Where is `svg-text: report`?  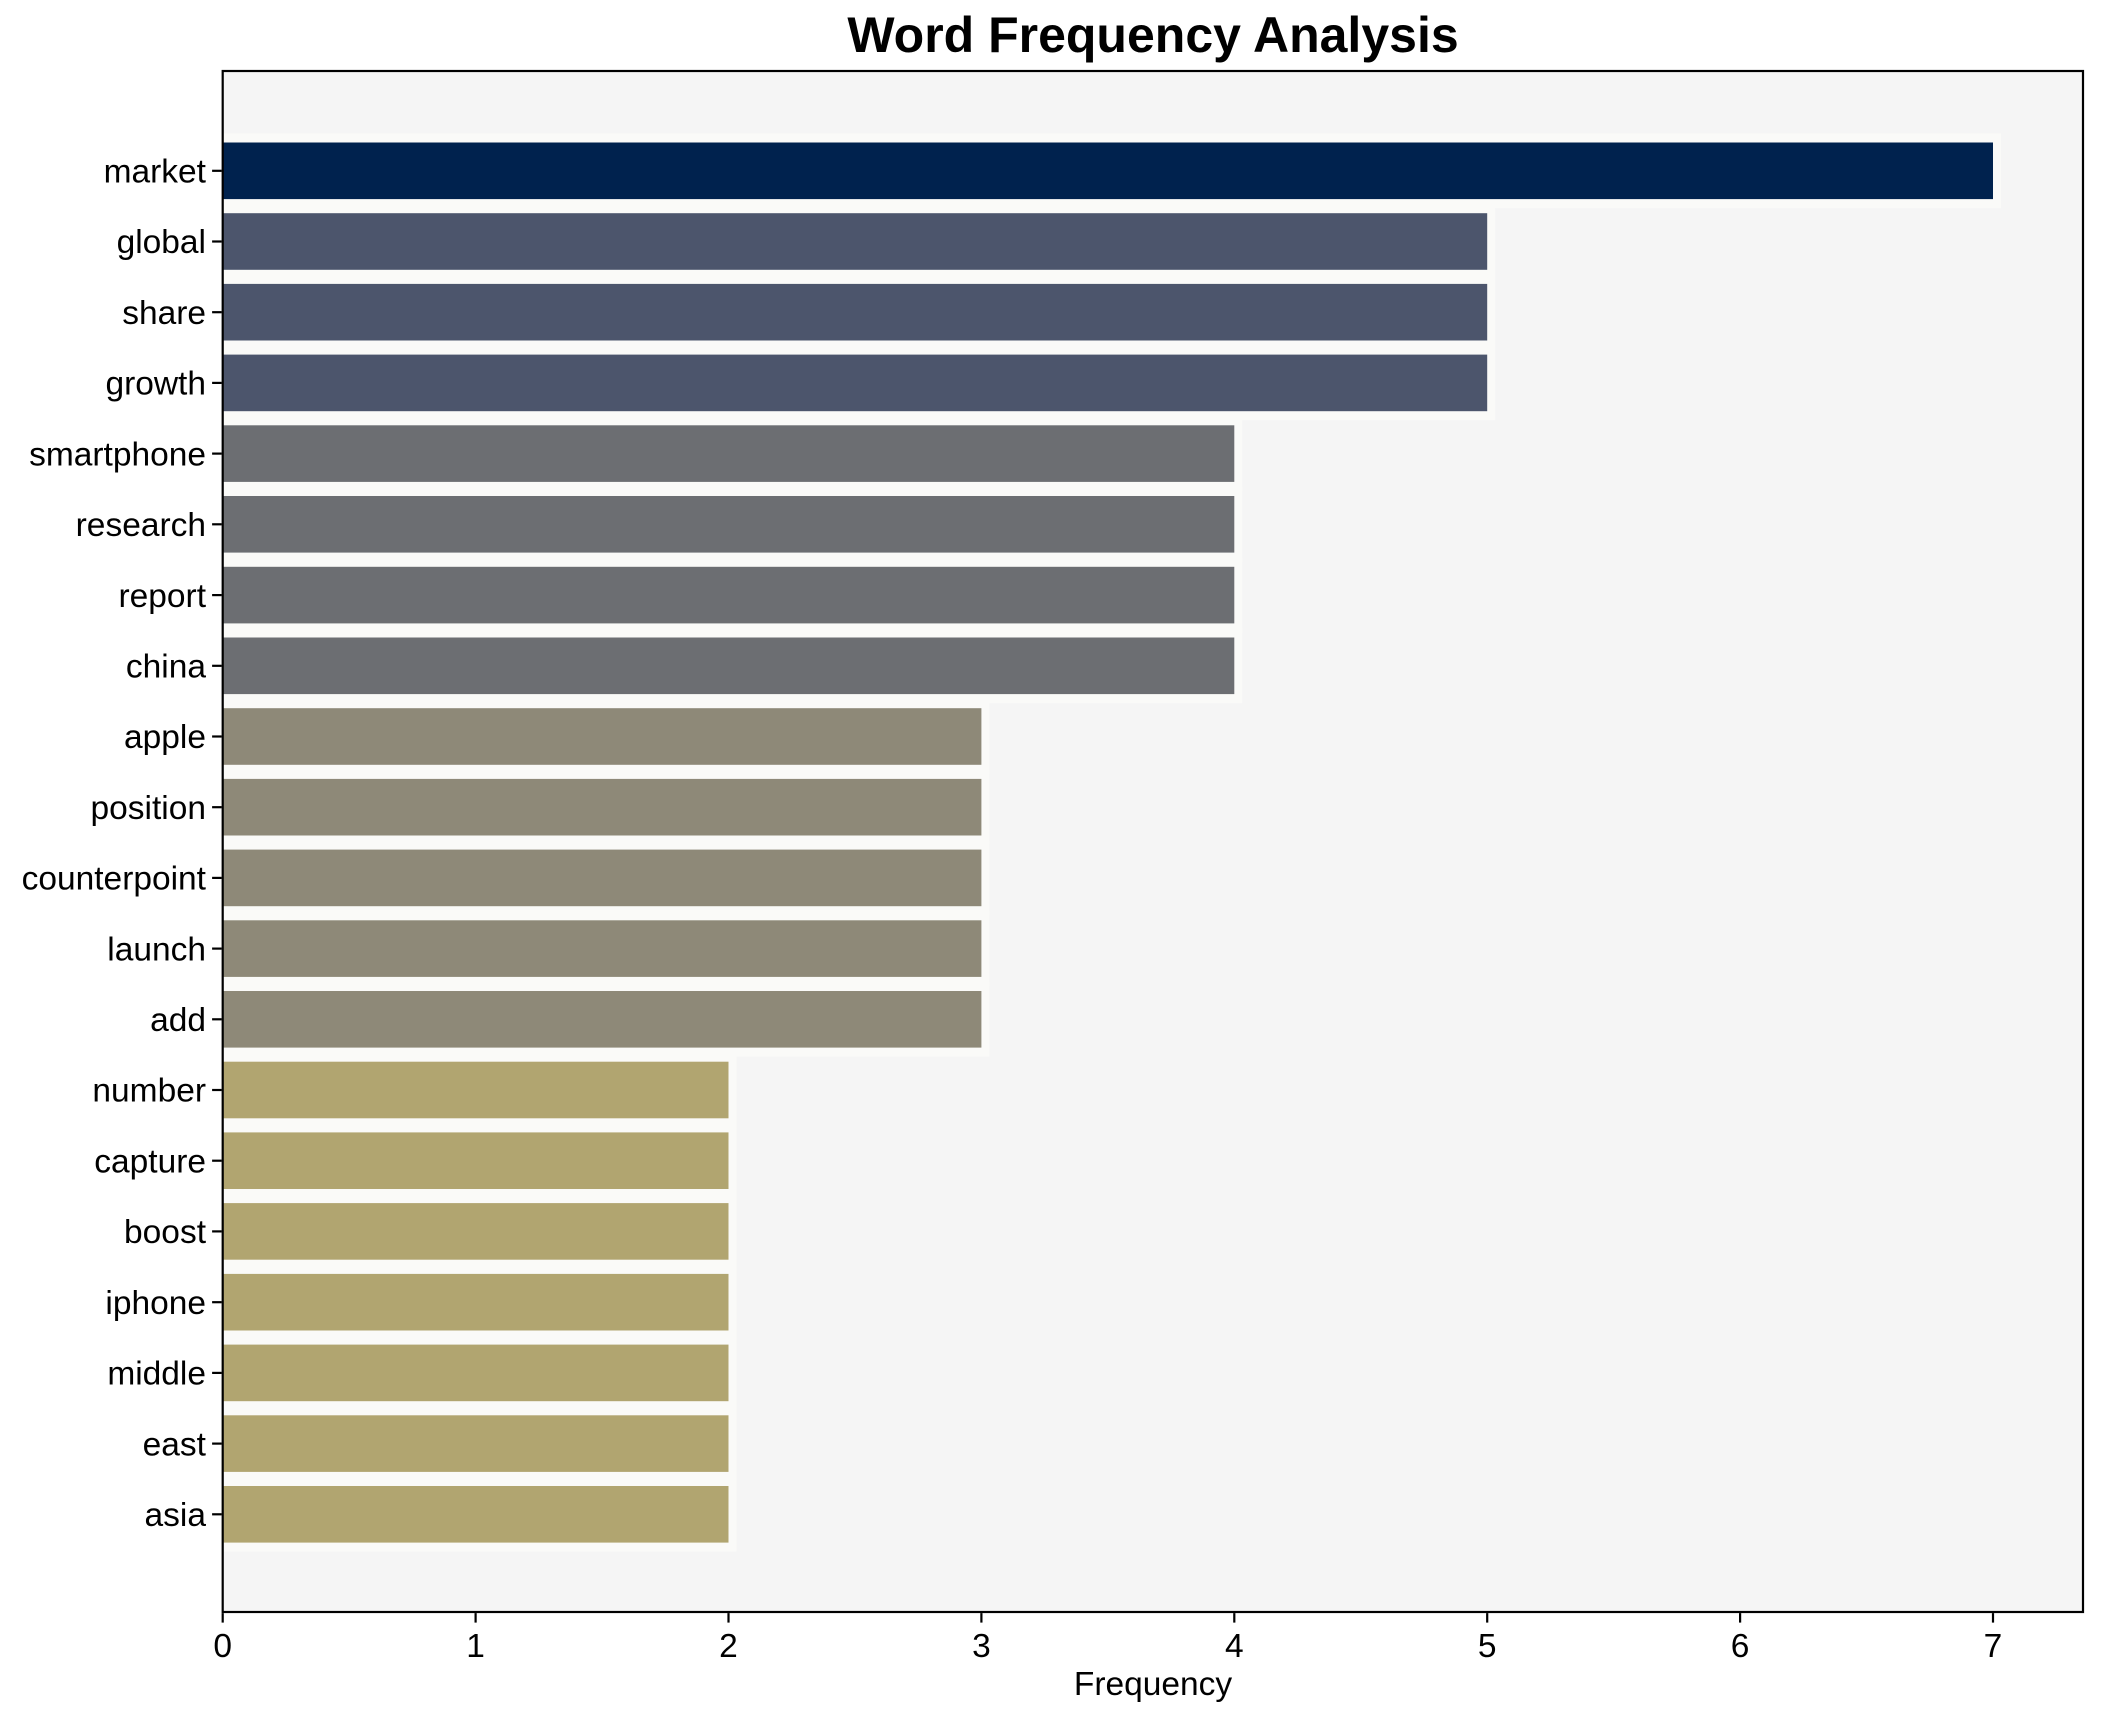
svg-text: report is located at coordinates (162, 596).